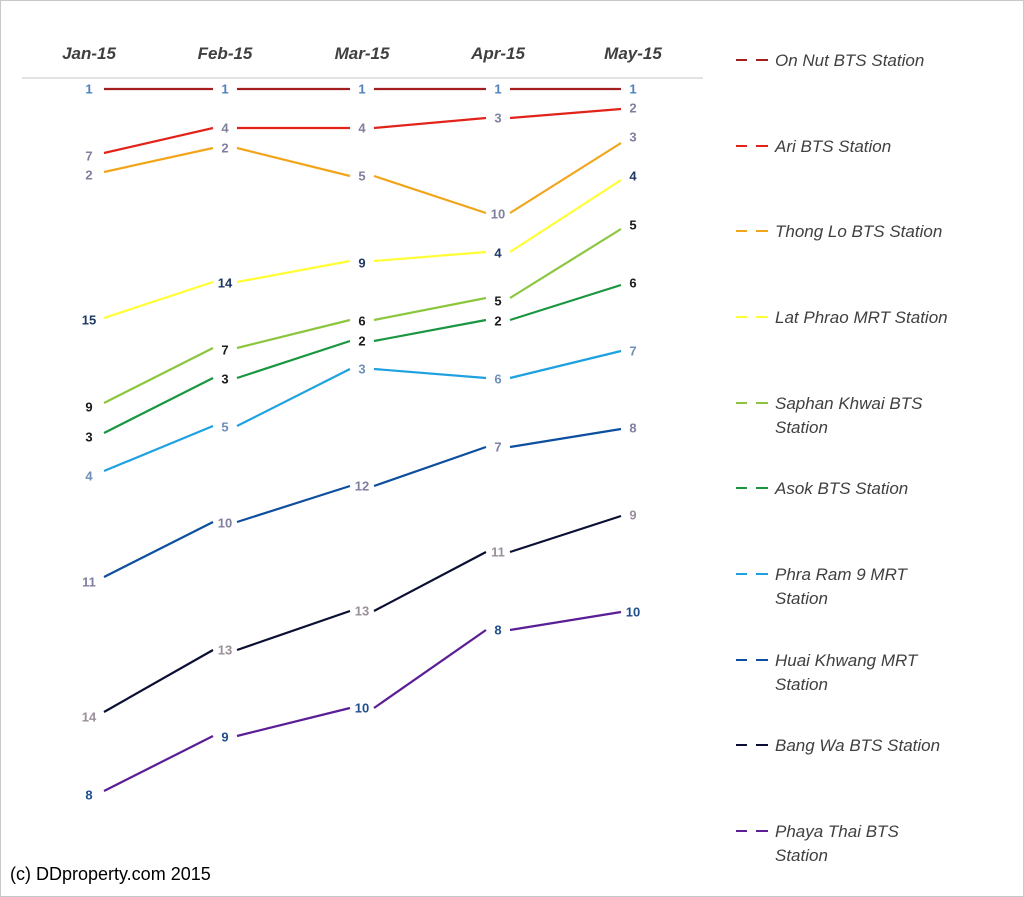 This screenshot has height=897, width=1024. Describe the element at coordinates (832, 146) in the screenshot. I see `legend-label: Ari BTS Station` at that location.